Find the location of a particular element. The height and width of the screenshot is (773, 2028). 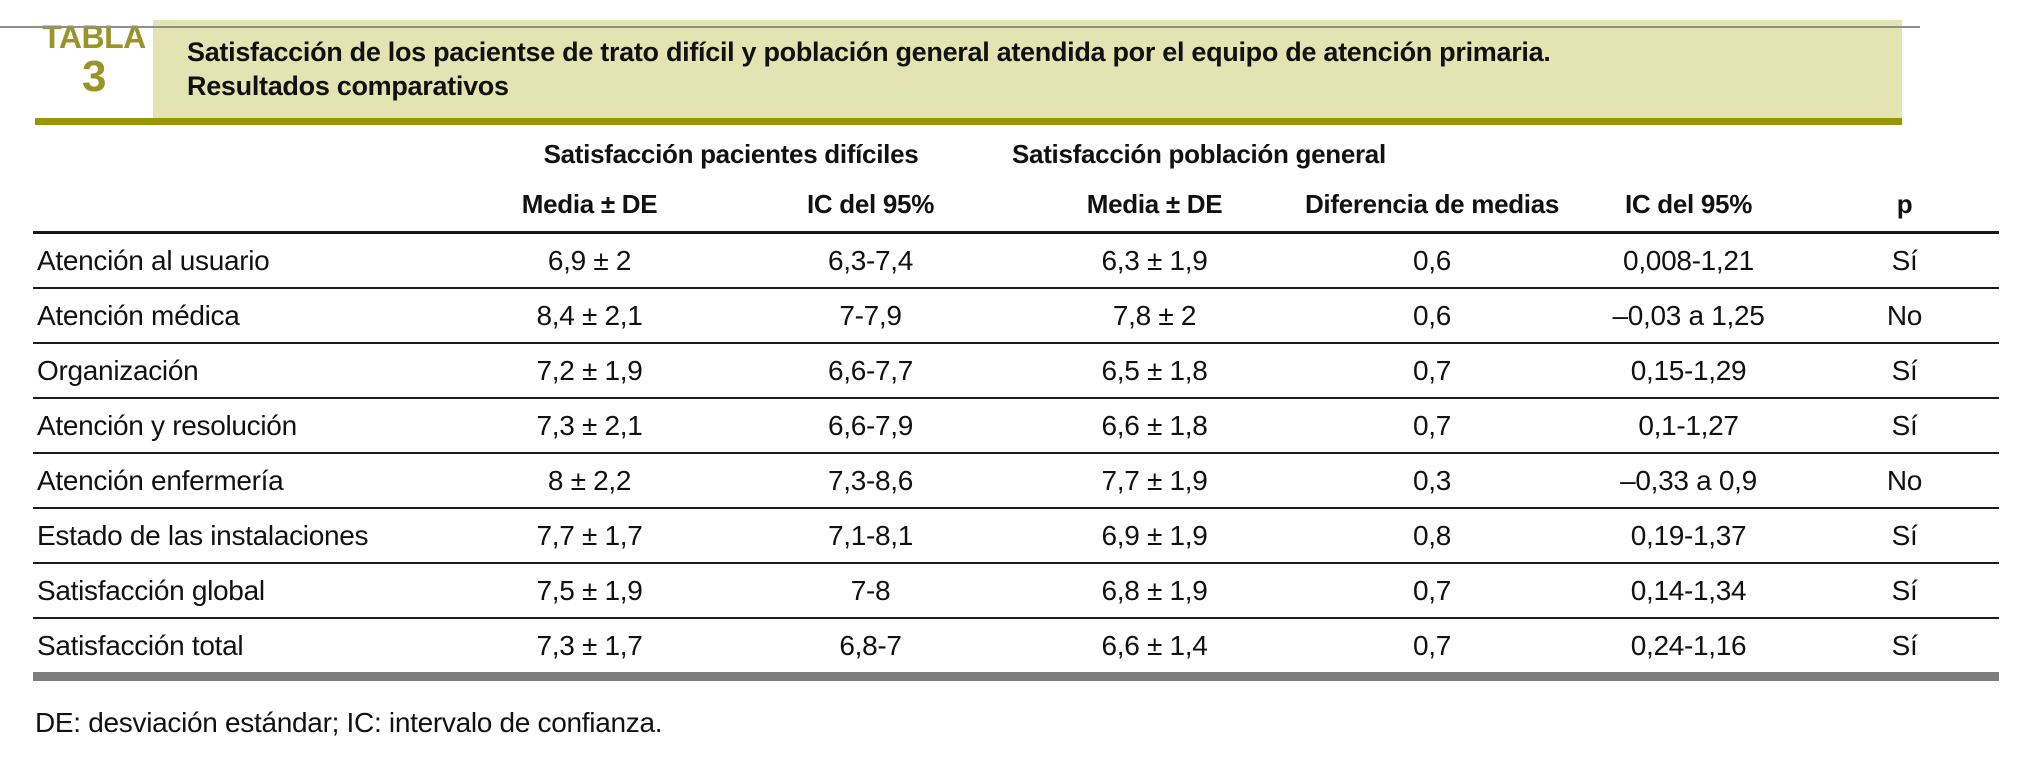

cell-ic95-comparison: 0,008-1,21 is located at coordinates (1688, 260).